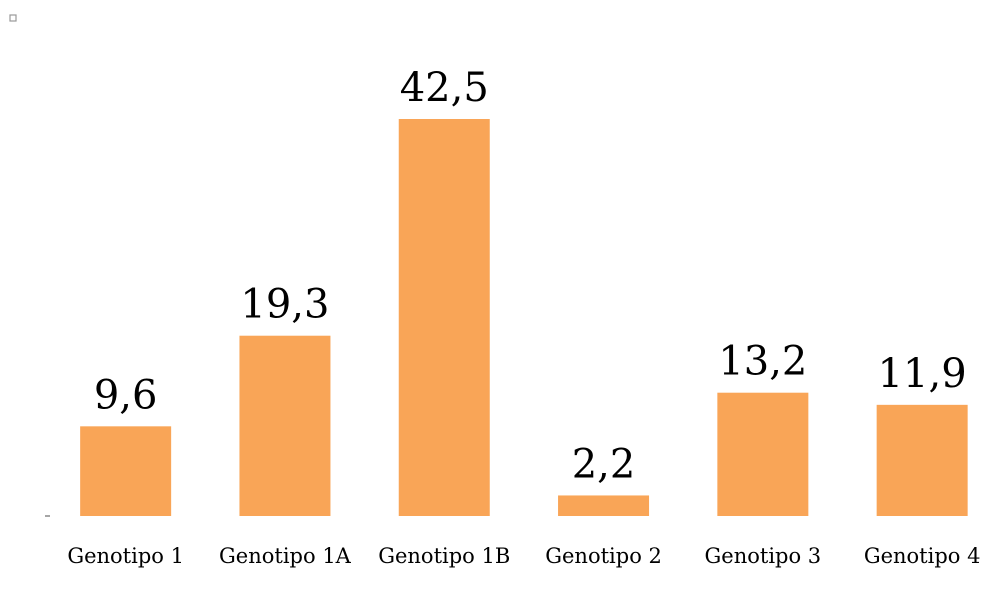 The width and height of the screenshot is (1000, 610). What do you see at coordinates (444, 556) in the screenshot?
I see `x-tick-label: Genotipo 1B` at bounding box center [444, 556].